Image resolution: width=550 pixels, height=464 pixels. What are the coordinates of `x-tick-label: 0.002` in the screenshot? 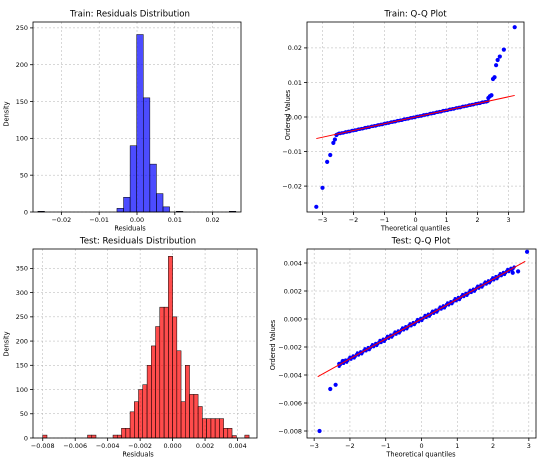 It's located at (205, 446).